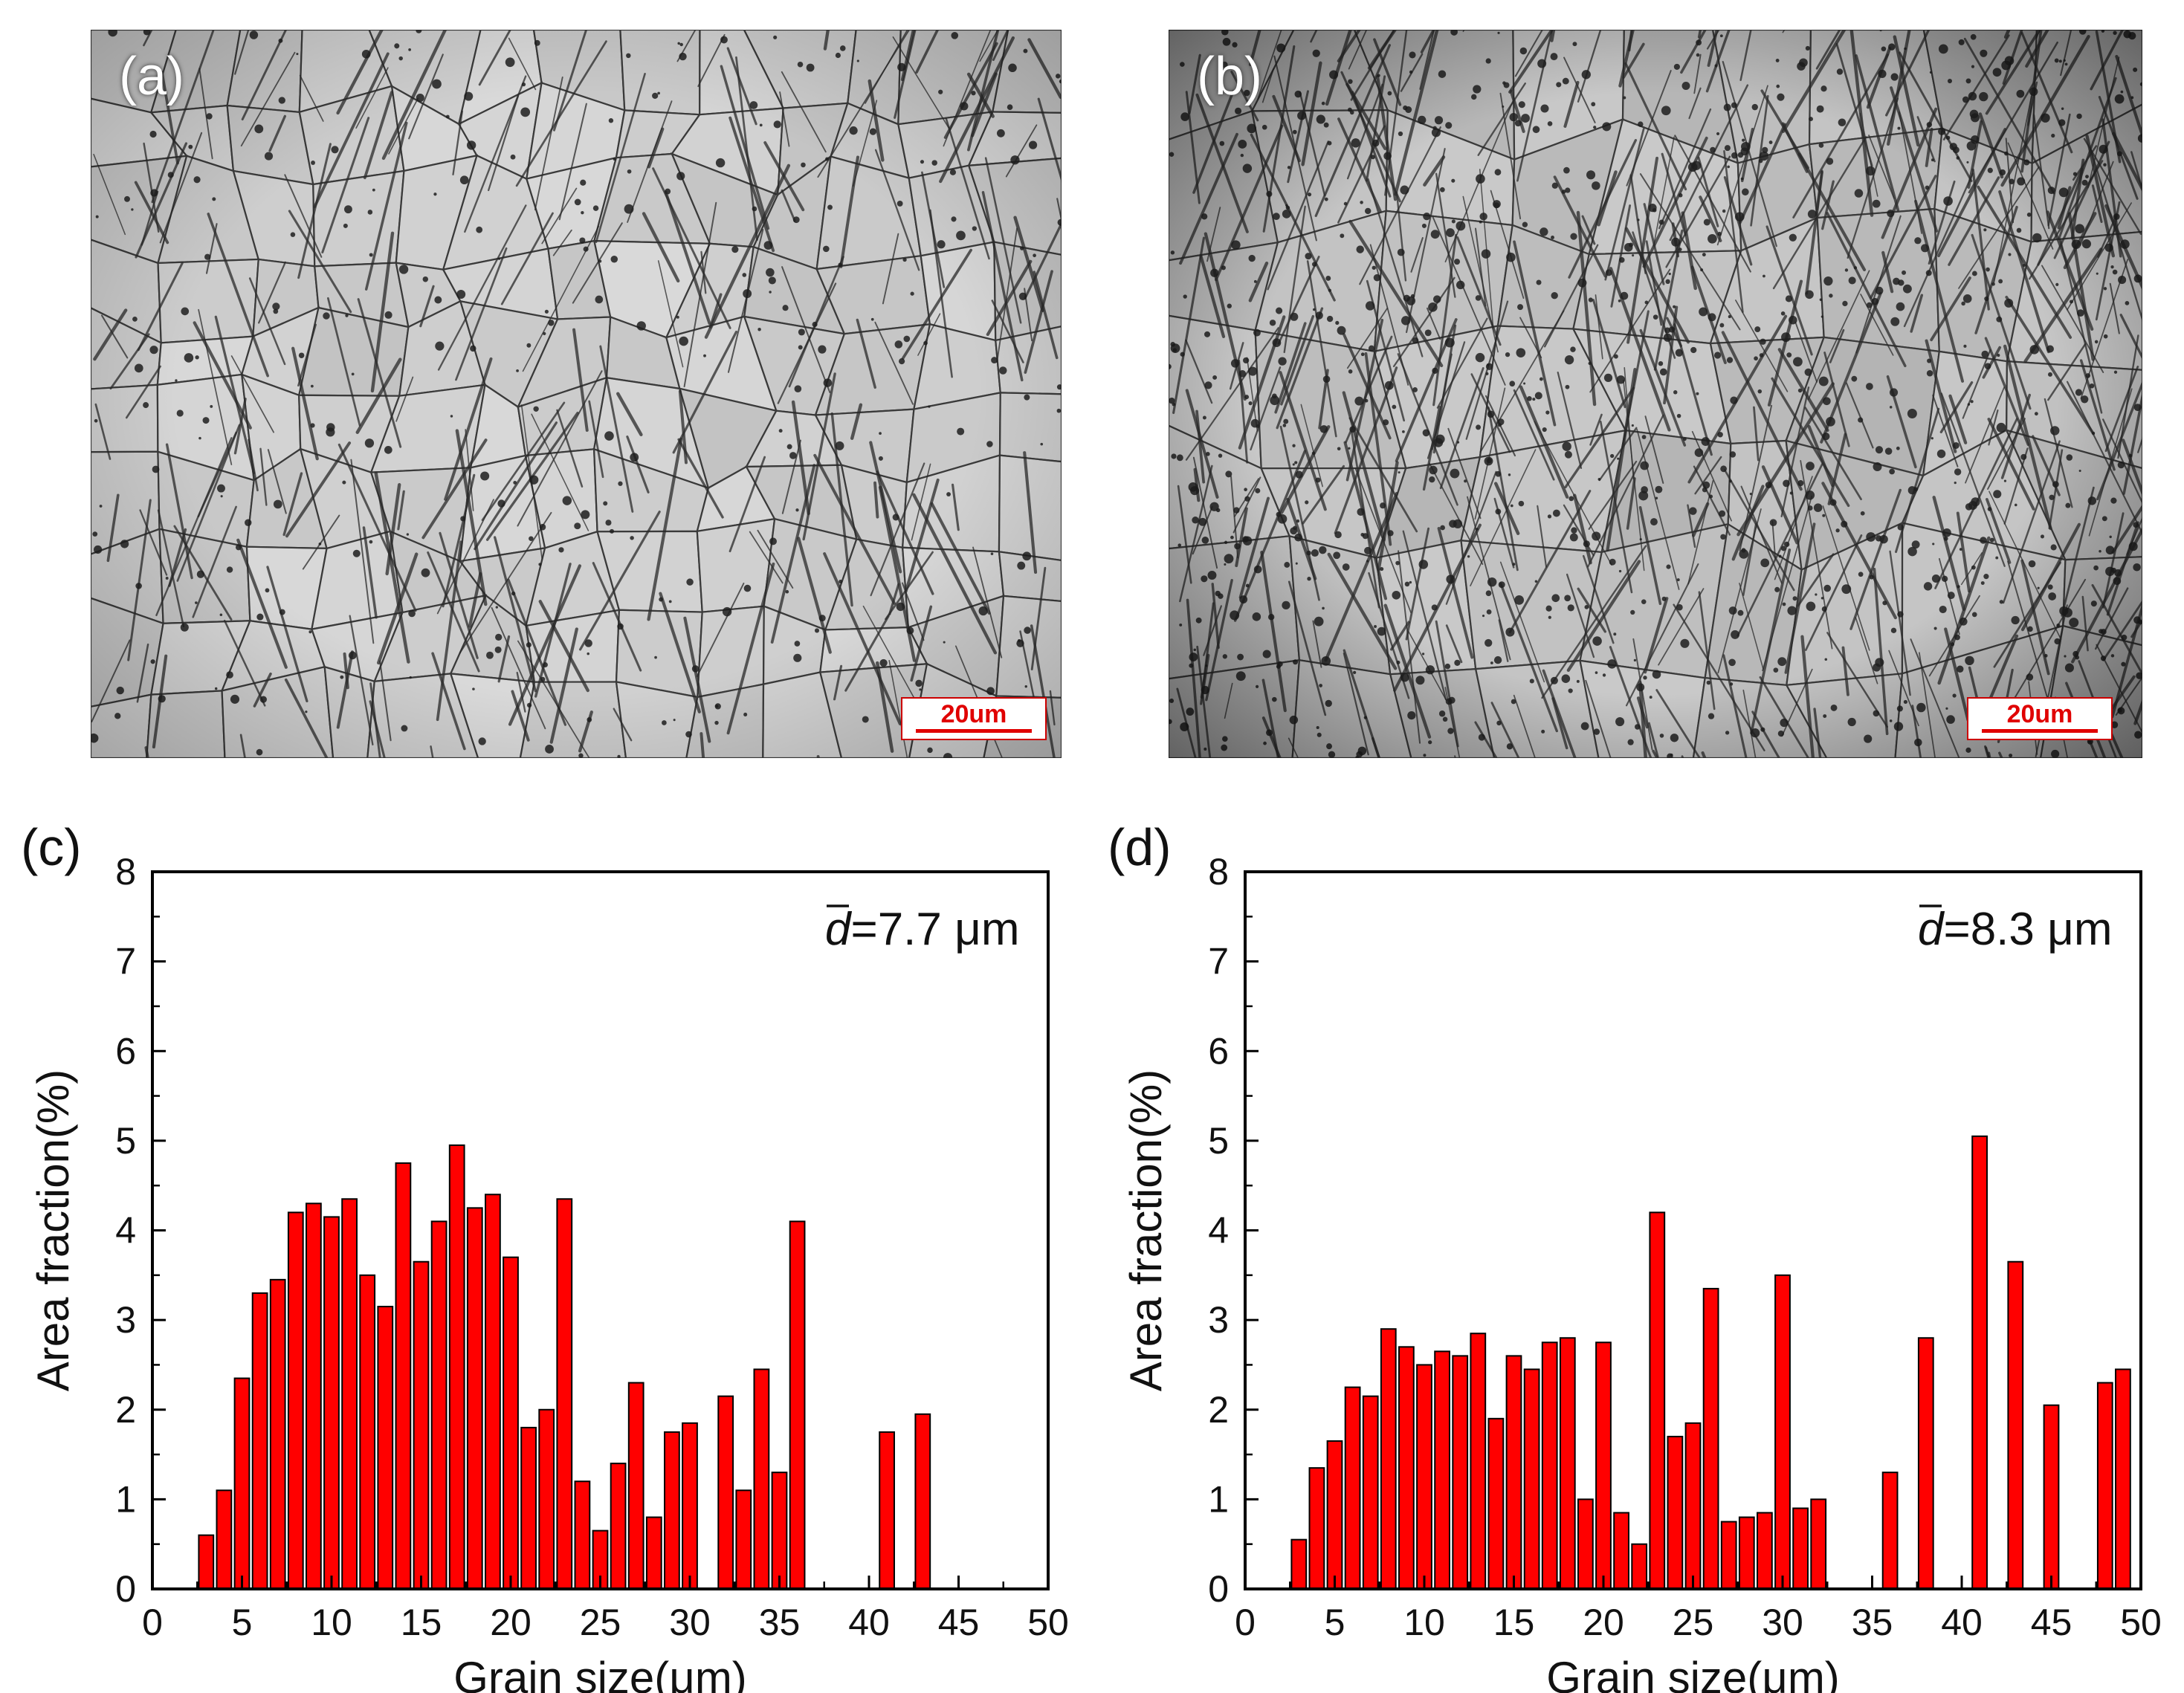 Image resolution: width=2184 pixels, height=1693 pixels. Describe the element at coordinates (974, 714) in the screenshot. I see `scale-bar-a-text: 20um` at that location.